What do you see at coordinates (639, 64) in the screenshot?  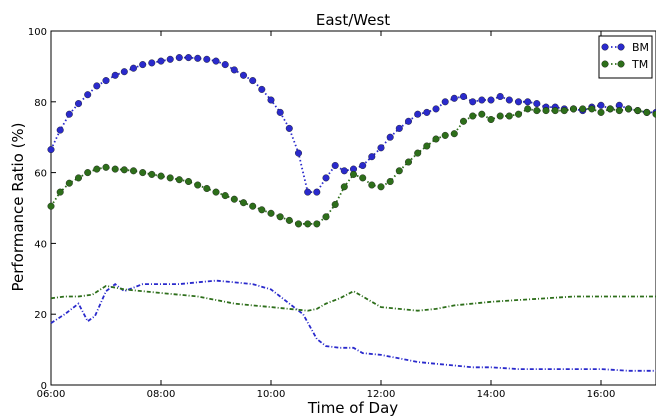 I see `legend-label: TM` at bounding box center [639, 64].